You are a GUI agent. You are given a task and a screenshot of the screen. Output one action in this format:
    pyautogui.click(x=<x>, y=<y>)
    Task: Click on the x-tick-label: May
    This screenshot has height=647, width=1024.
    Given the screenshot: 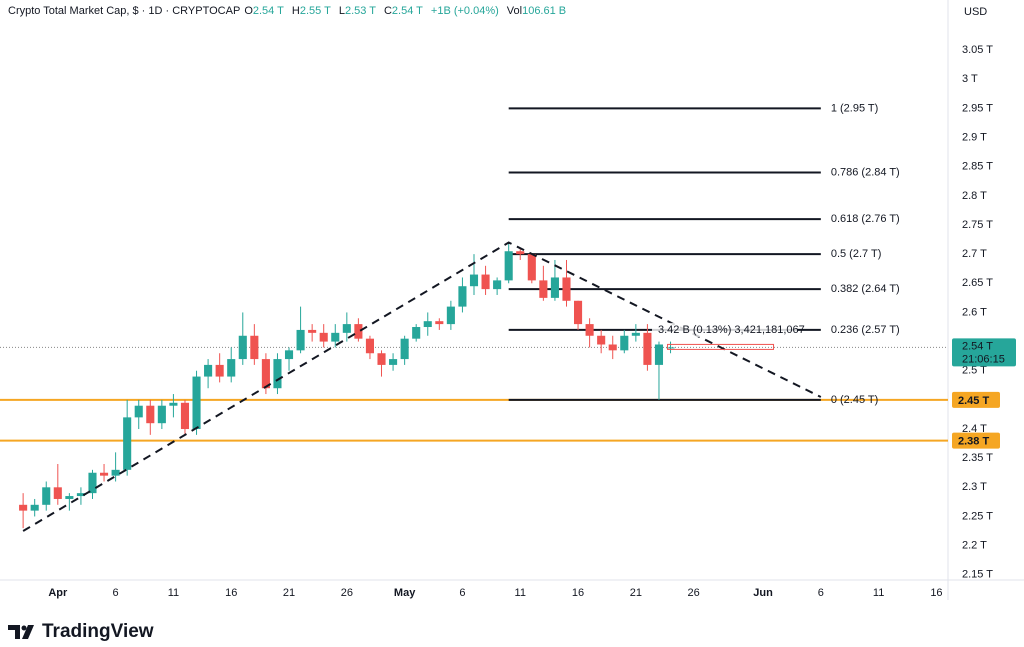 What is the action you would take?
    pyautogui.click(x=405, y=593)
    